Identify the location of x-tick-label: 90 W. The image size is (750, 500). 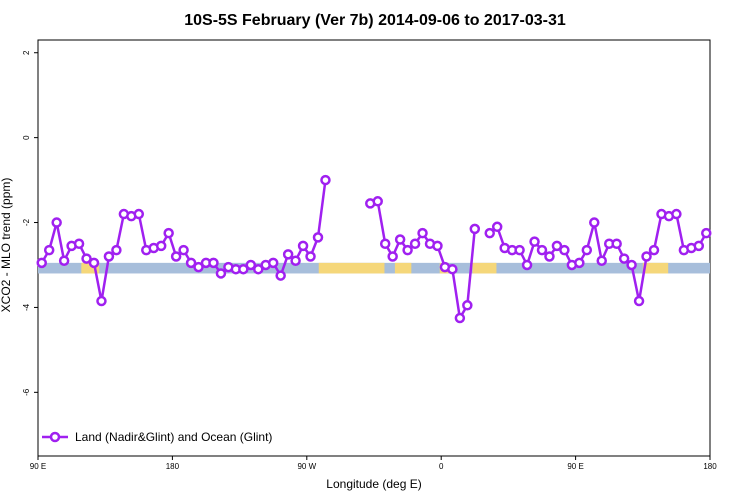
(306, 466).